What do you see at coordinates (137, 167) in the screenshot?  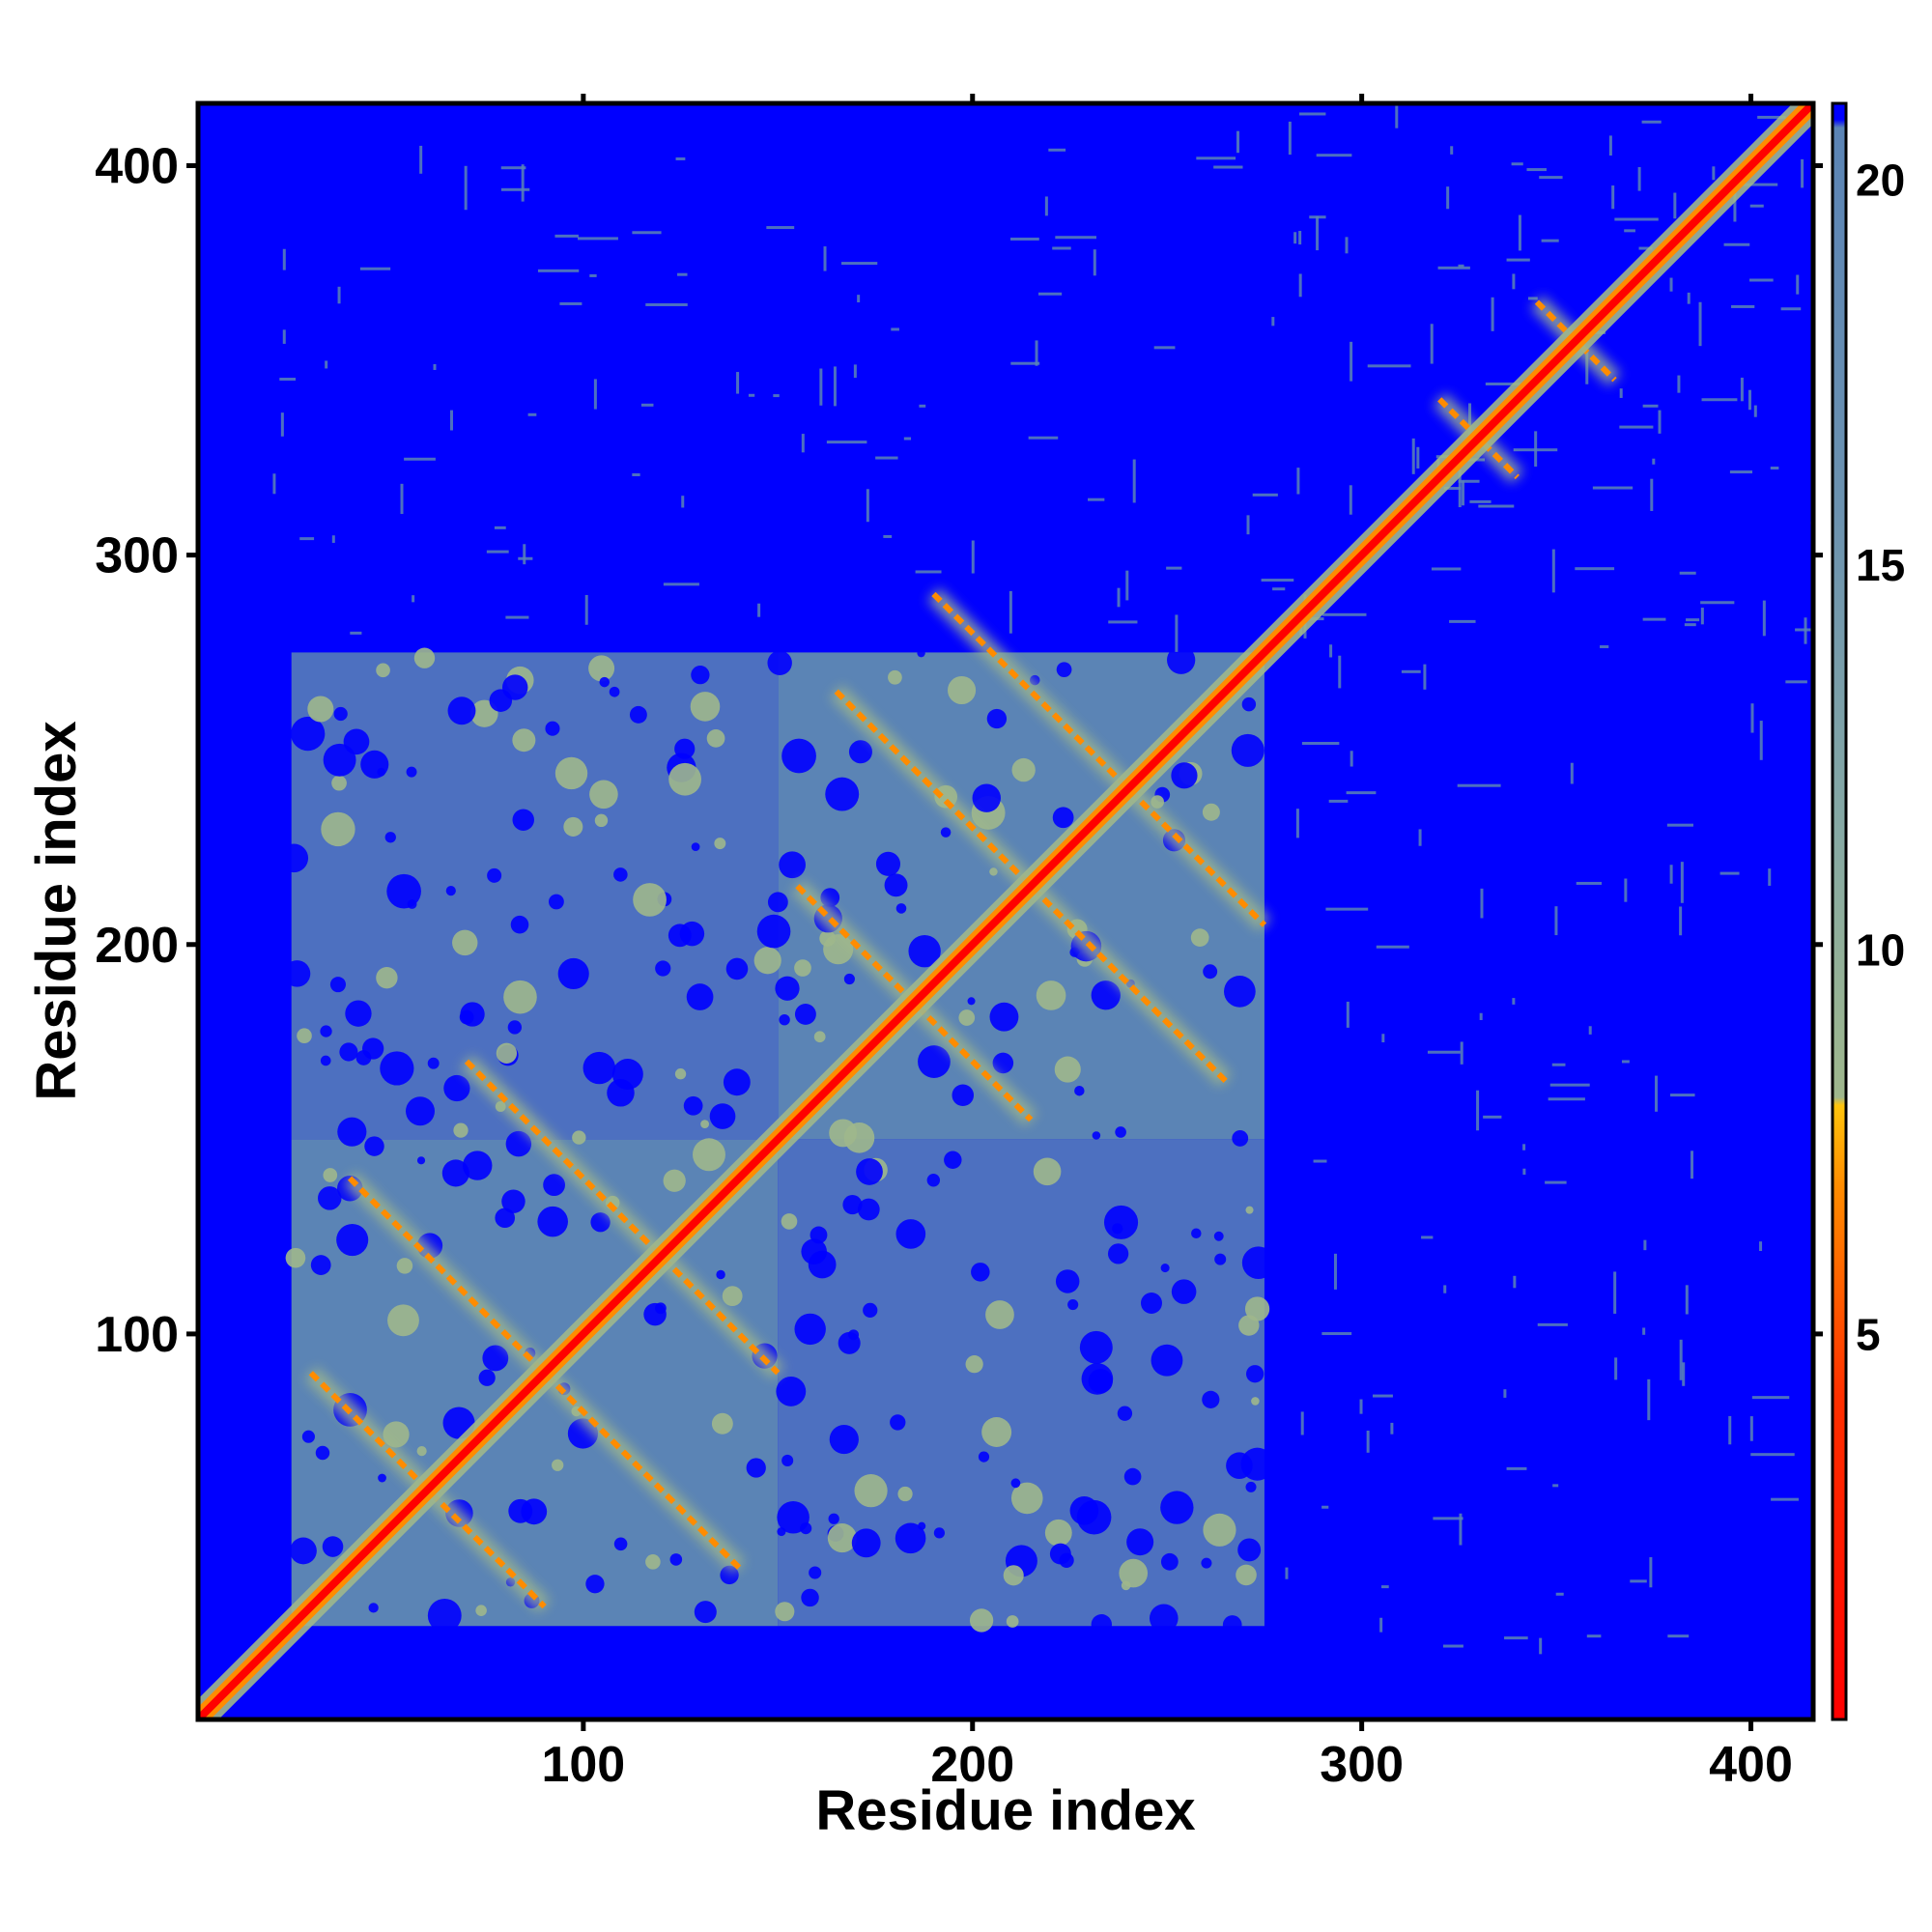 I see `y-tick-label: 400` at bounding box center [137, 167].